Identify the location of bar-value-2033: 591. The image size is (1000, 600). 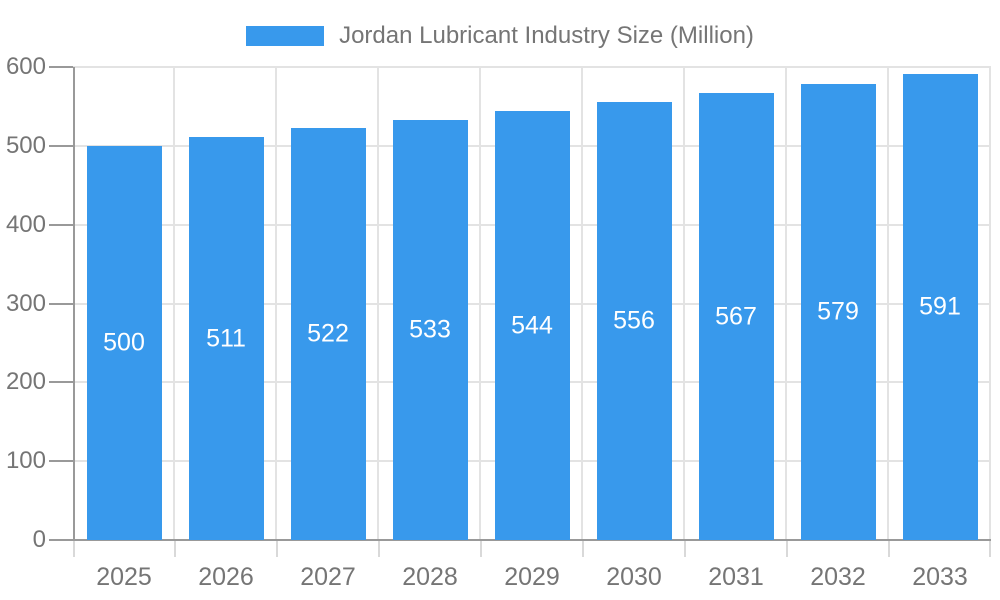
(940, 306).